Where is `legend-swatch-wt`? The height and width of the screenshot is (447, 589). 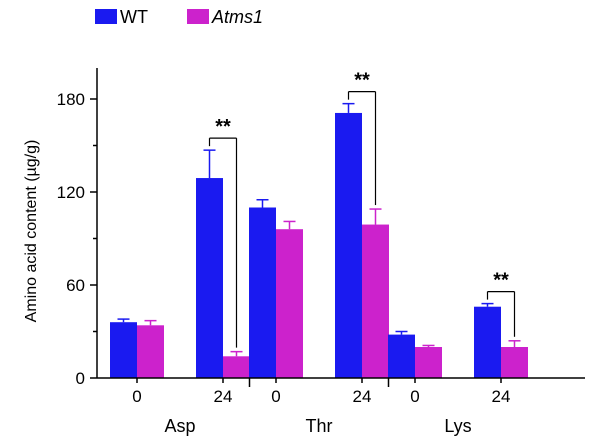
legend-swatch-wt is located at coordinates (106, 16).